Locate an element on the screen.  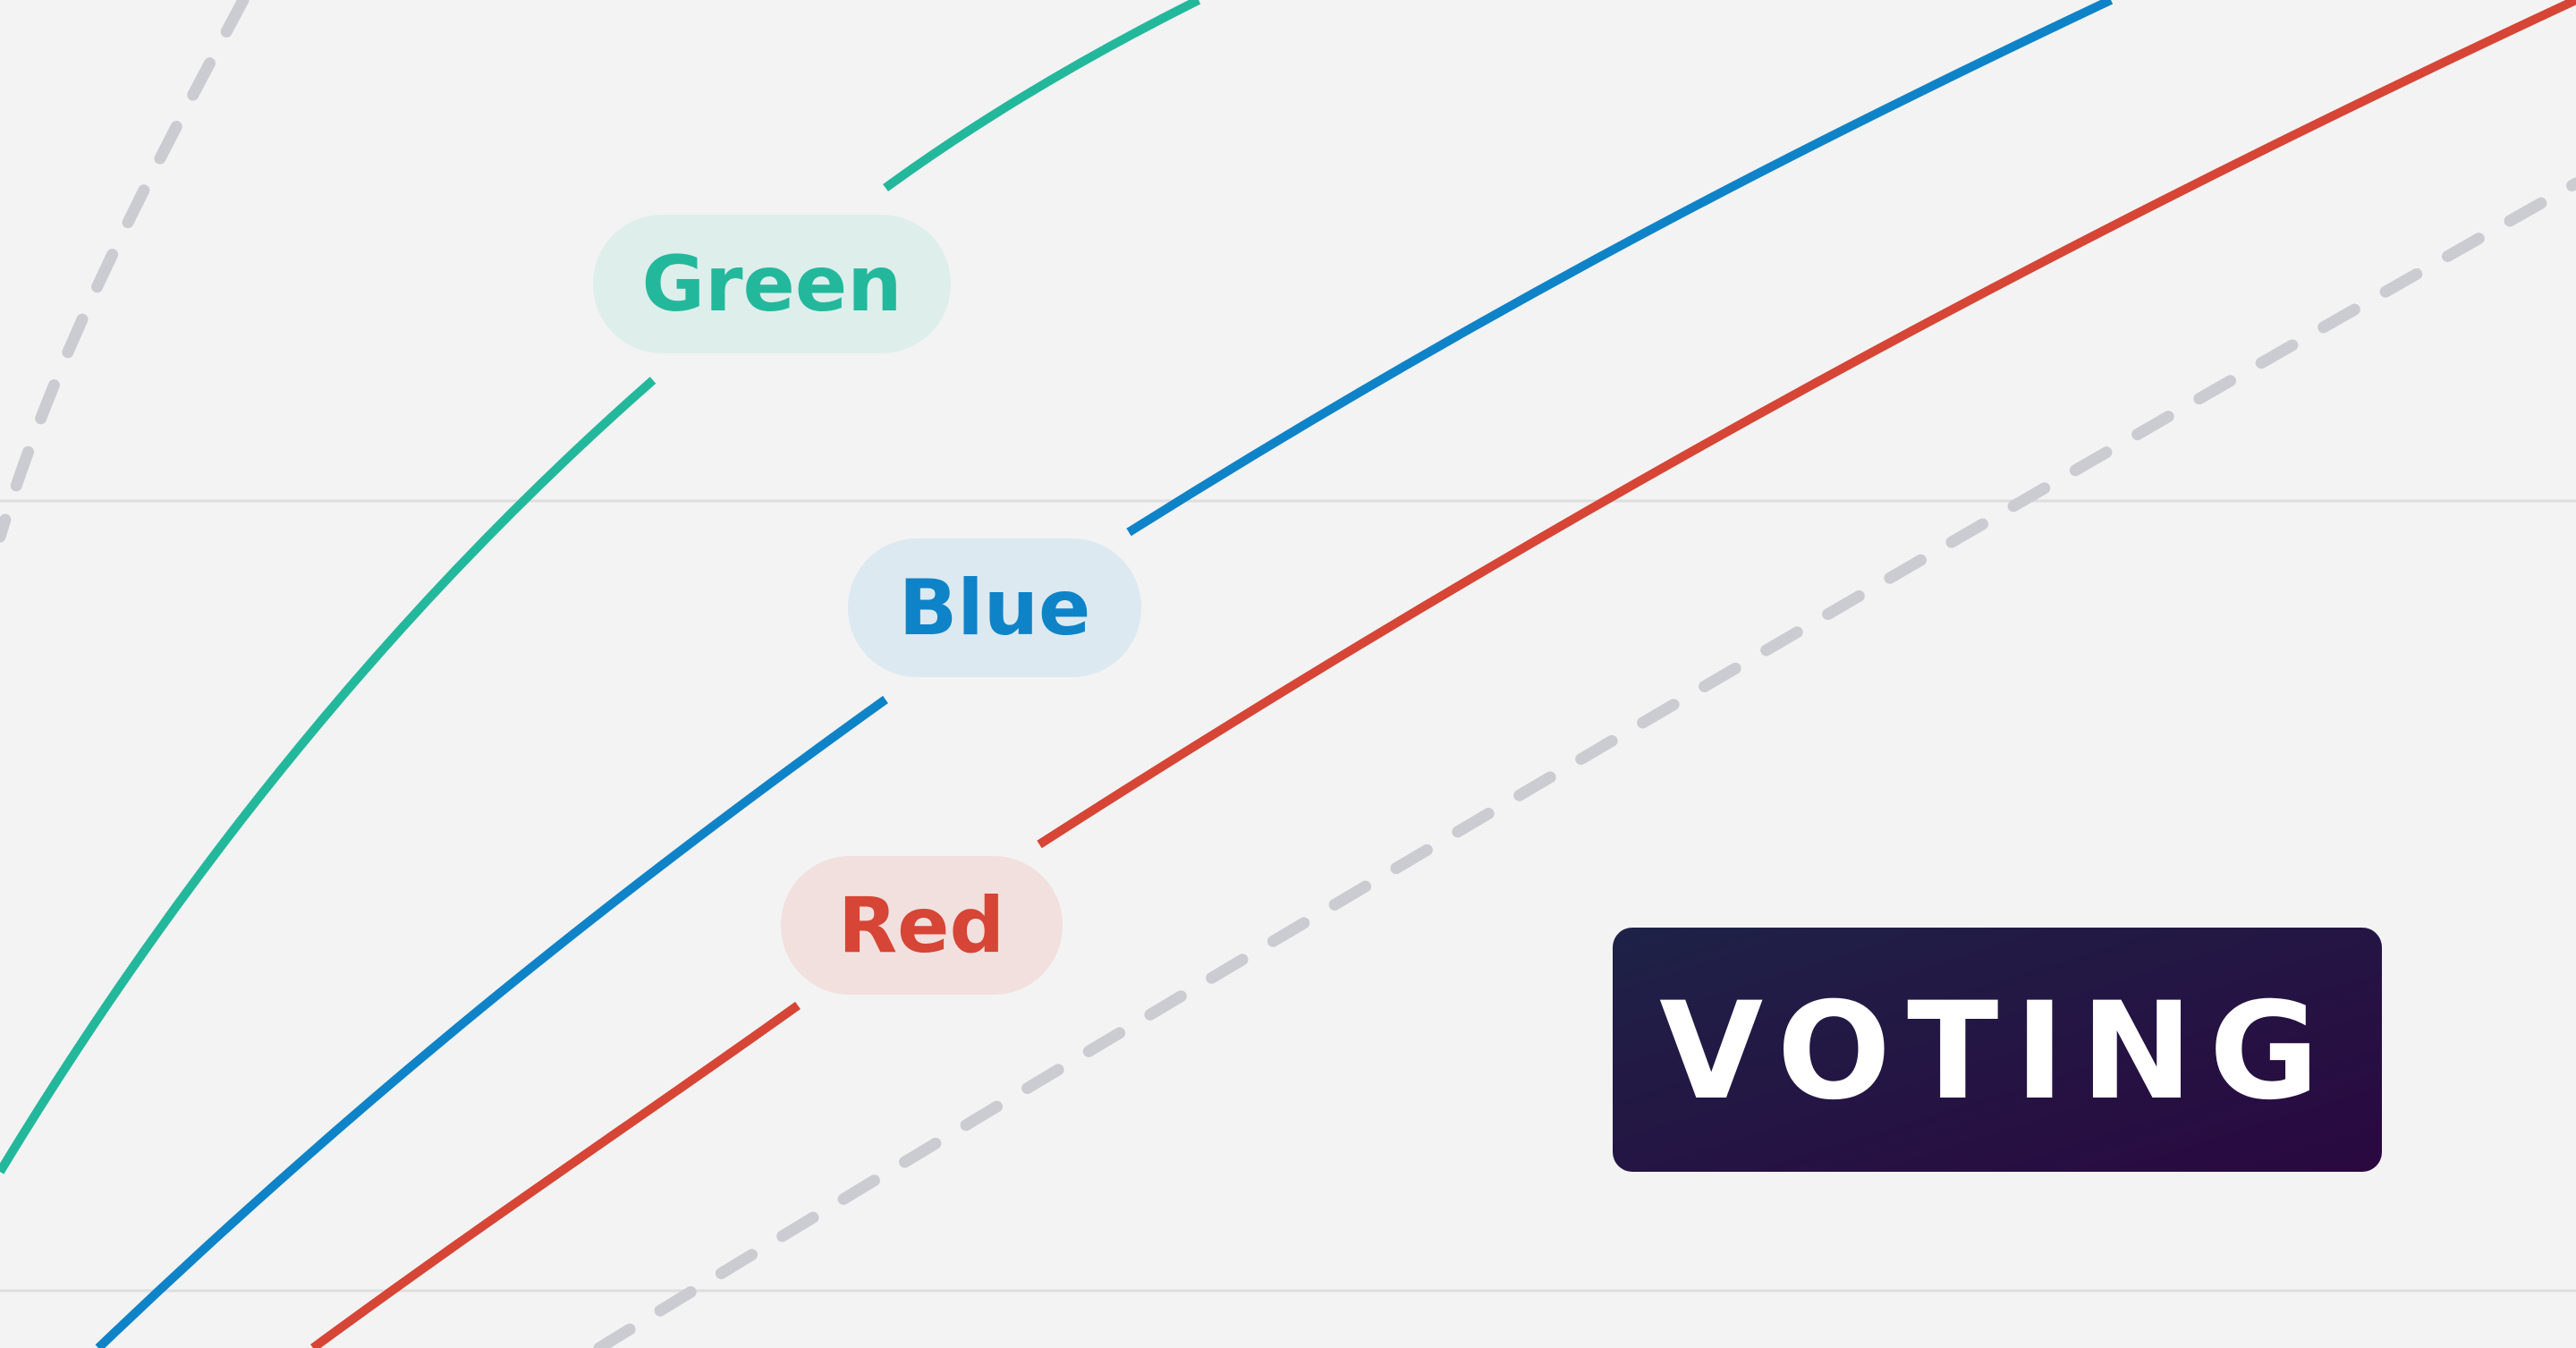
series-label-red: Red is located at coordinates (922, 926).